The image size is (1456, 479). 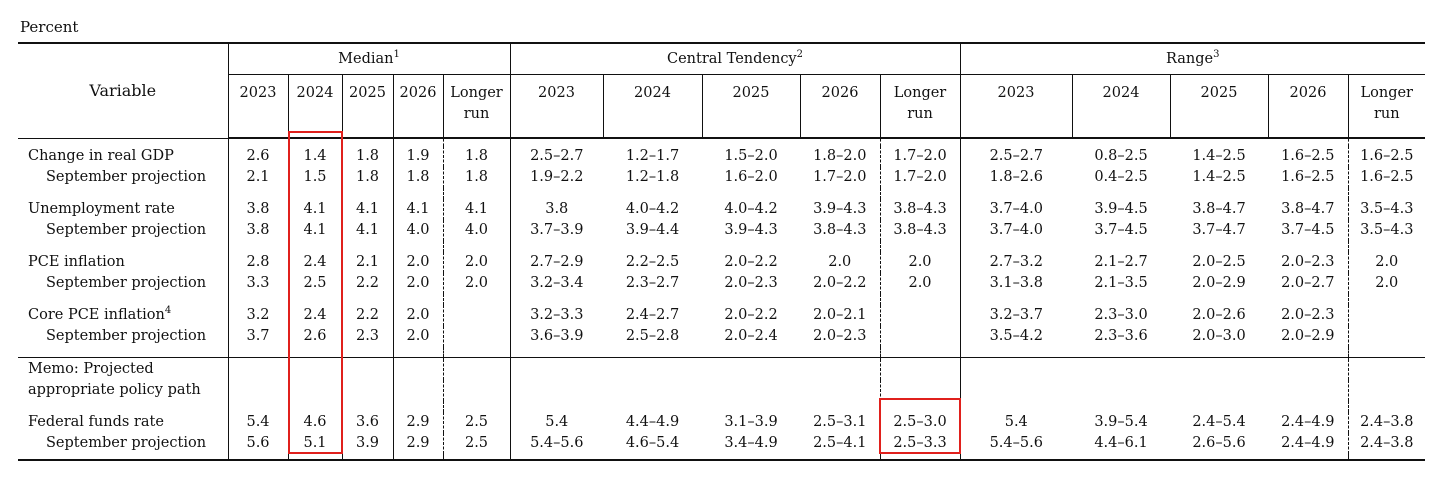 What do you see at coordinates (840, 283) in the screenshot?
I see `central-tendency-value-cell: 2.0–2.2` at bounding box center [840, 283].